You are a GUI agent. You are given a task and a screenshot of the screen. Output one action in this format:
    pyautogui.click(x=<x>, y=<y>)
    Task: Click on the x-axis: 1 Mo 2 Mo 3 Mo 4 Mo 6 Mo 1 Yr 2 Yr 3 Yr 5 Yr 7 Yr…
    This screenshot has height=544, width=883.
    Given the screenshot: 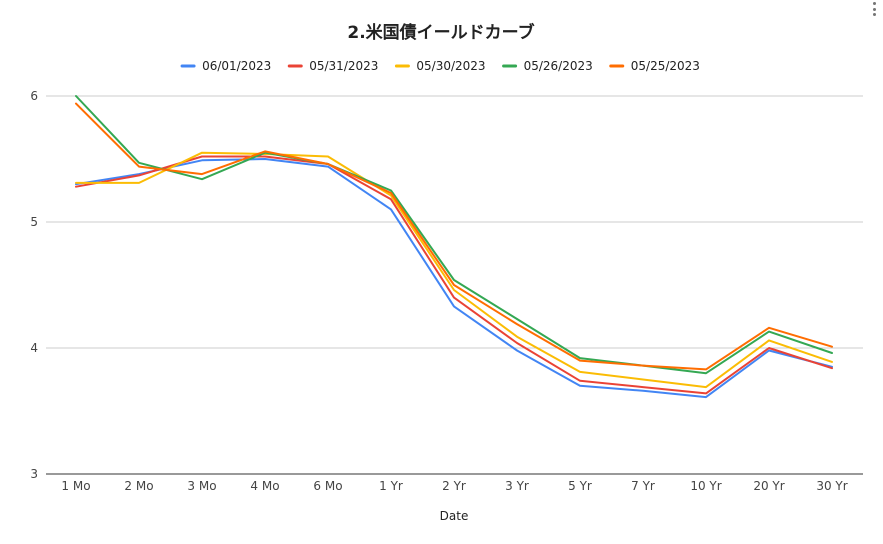 What is the action you would take?
    pyautogui.click(x=454, y=486)
    